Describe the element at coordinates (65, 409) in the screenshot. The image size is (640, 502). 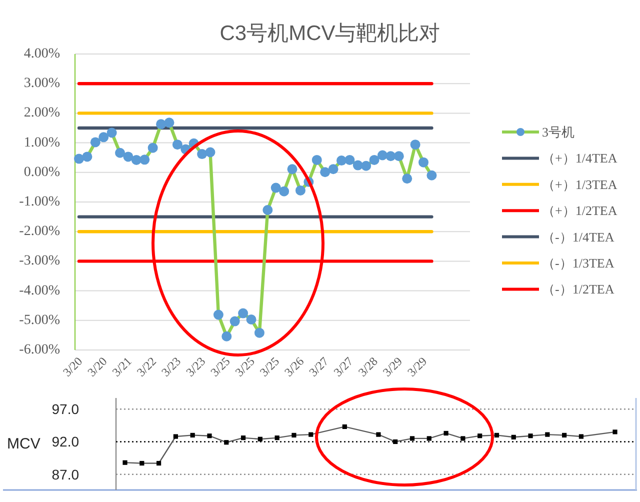
I see `y-tick-label: 97.0` at that location.